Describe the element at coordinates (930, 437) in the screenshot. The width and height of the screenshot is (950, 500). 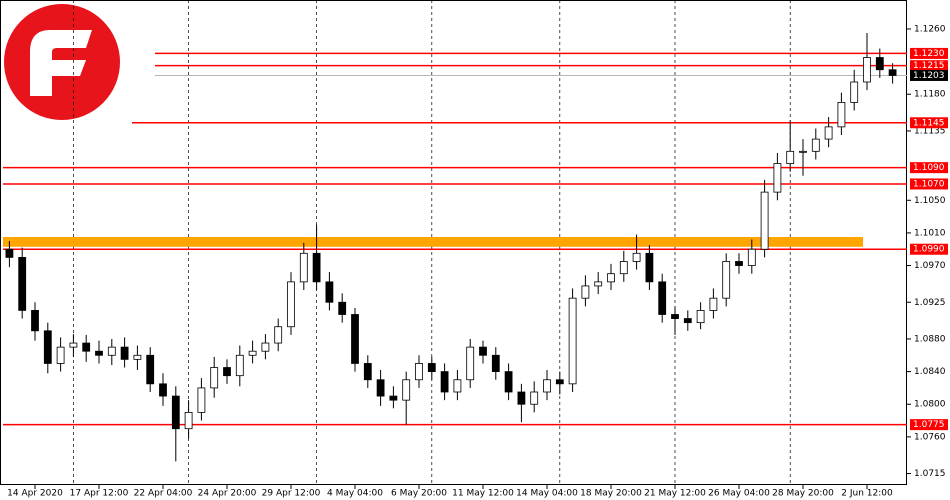
I see `y-tick-label: 1.0760` at that location.